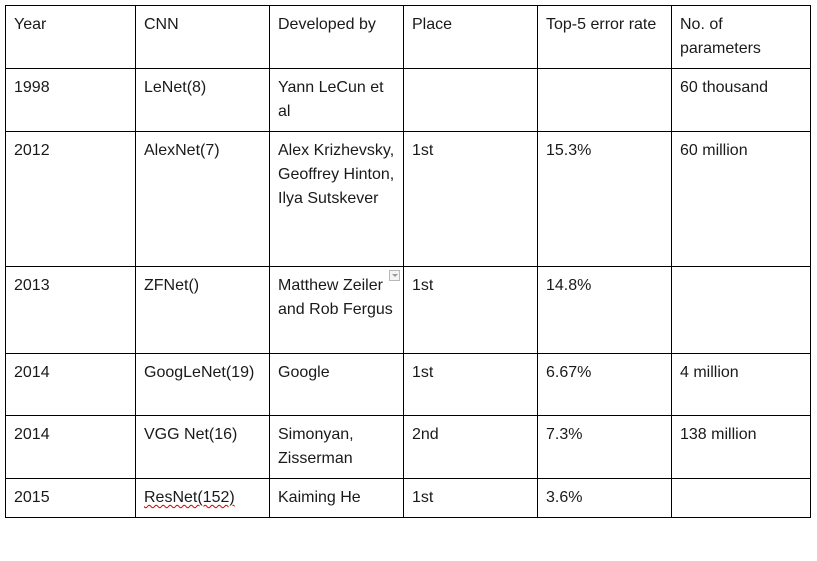 The image size is (817, 561). I want to click on header-top5-error-rate: Top-5 error rate, so click(604, 37).